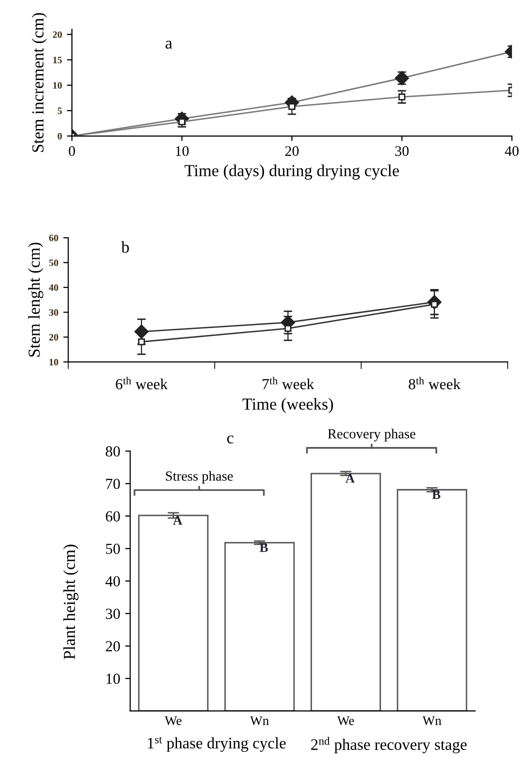  I want to click on y-tick-label: 15, so click(57, 60).